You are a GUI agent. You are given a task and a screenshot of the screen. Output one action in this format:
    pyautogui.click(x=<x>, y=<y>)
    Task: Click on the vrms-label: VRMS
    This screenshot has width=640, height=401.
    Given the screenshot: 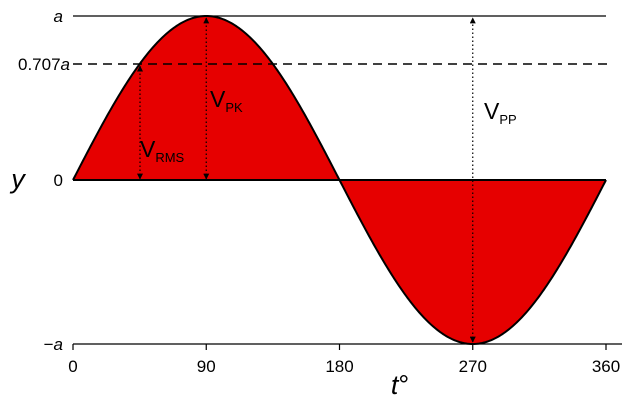 What is the action you would take?
    pyautogui.click(x=162, y=150)
    